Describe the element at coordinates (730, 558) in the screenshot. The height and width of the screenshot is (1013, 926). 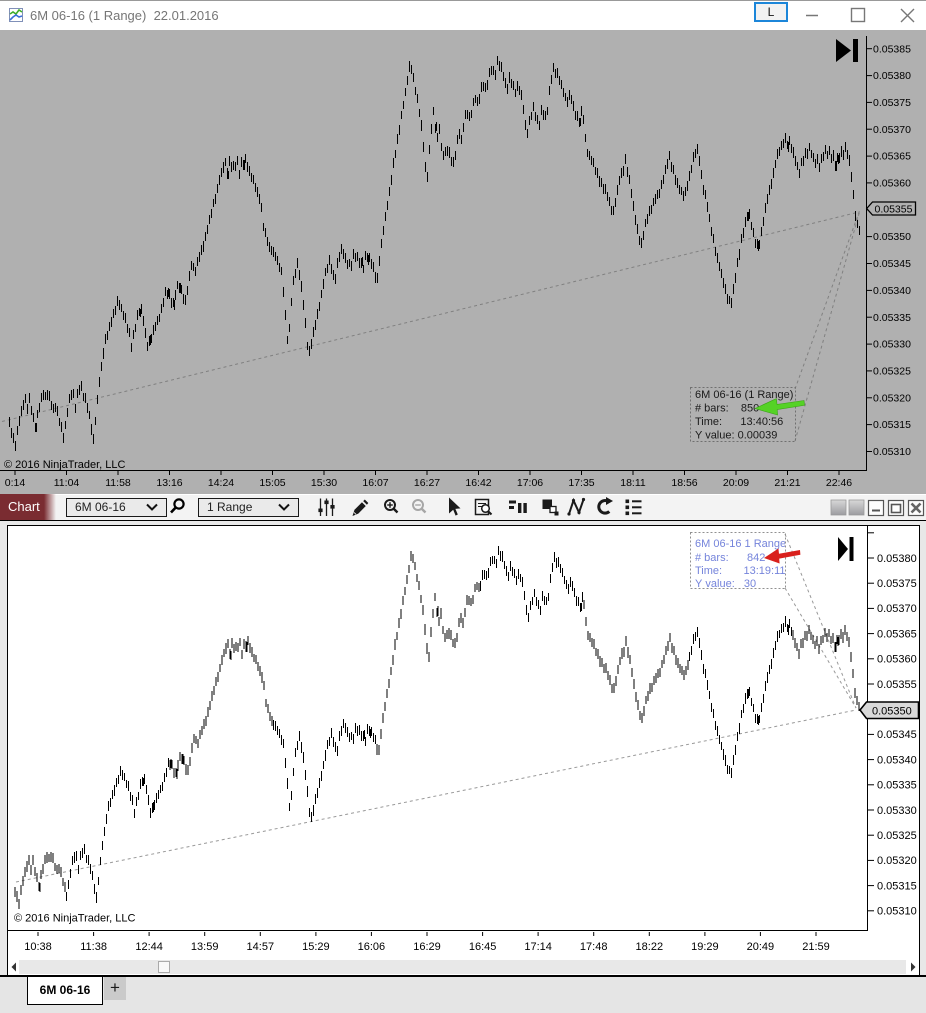
I see `svg-text: # bars: 842` at that location.